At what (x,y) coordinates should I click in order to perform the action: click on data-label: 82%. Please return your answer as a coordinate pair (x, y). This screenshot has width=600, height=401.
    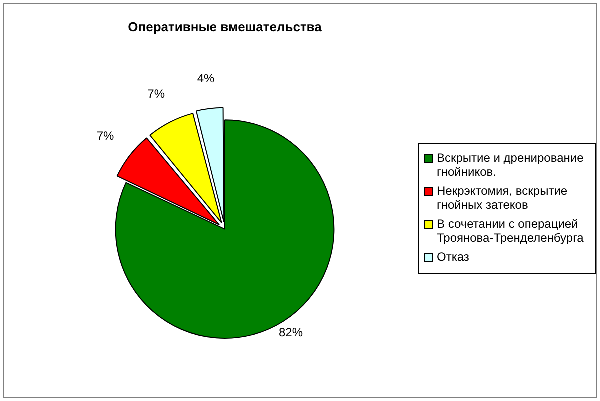
    Looking at the image, I should click on (291, 333).